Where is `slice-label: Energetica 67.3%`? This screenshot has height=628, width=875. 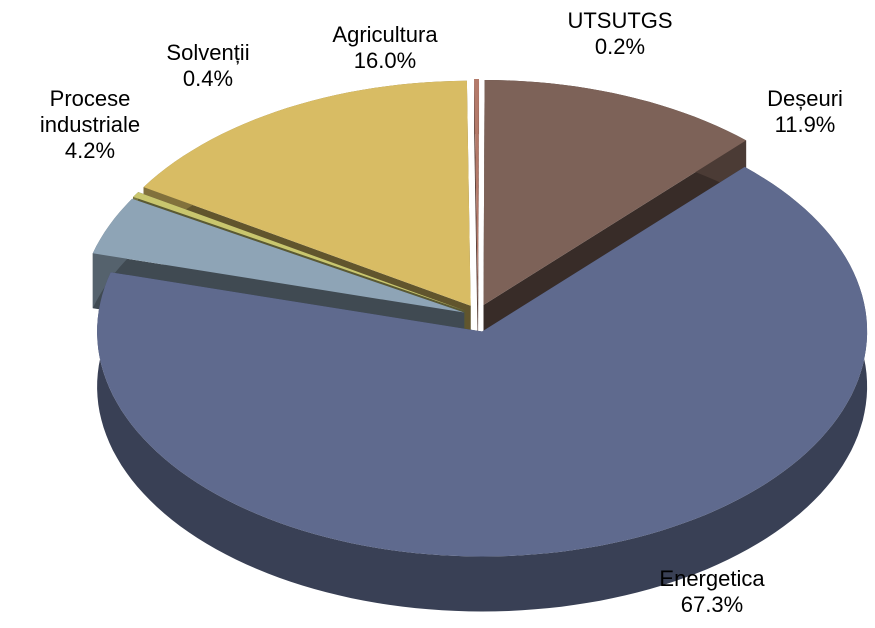
slice-label: Energetica 67.3% is located at coordinates (712, 592).